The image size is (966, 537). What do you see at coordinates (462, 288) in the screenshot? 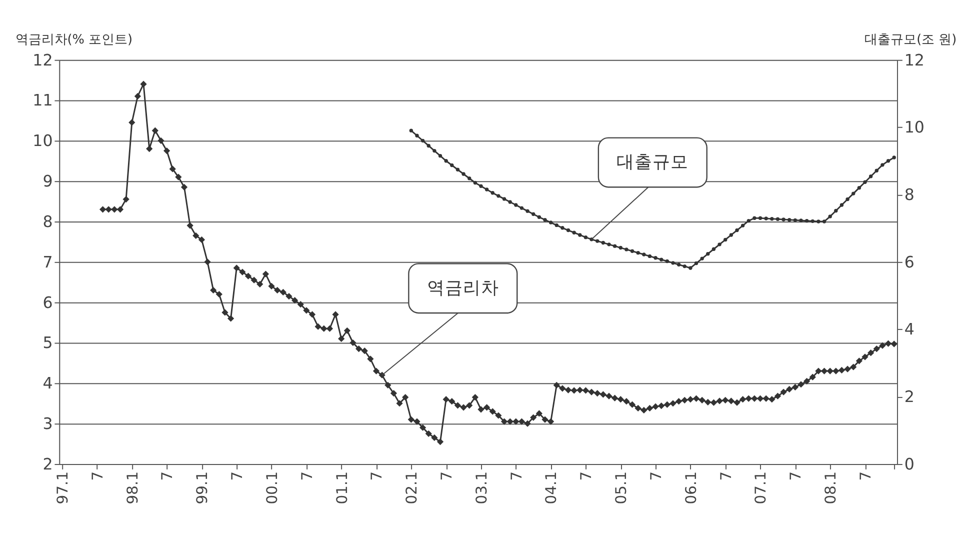
I see `text: 역금리차` at bounding box center [462, 288].